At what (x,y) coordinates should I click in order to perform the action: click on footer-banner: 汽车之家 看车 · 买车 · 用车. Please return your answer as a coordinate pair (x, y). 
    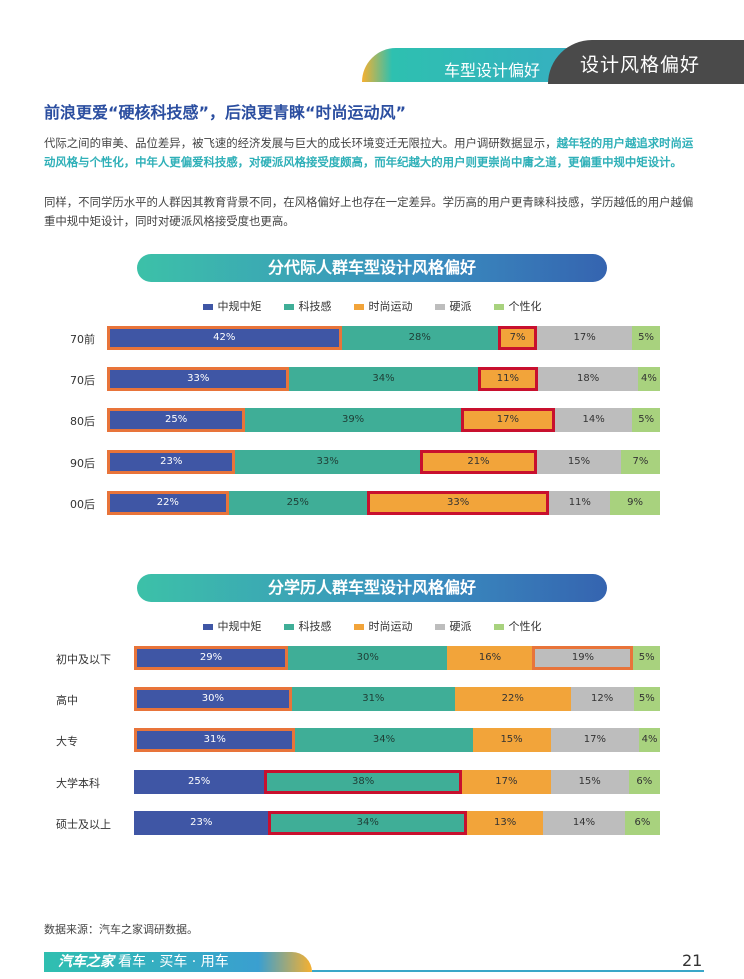
    Looking at the image, I should click on (178, 962).